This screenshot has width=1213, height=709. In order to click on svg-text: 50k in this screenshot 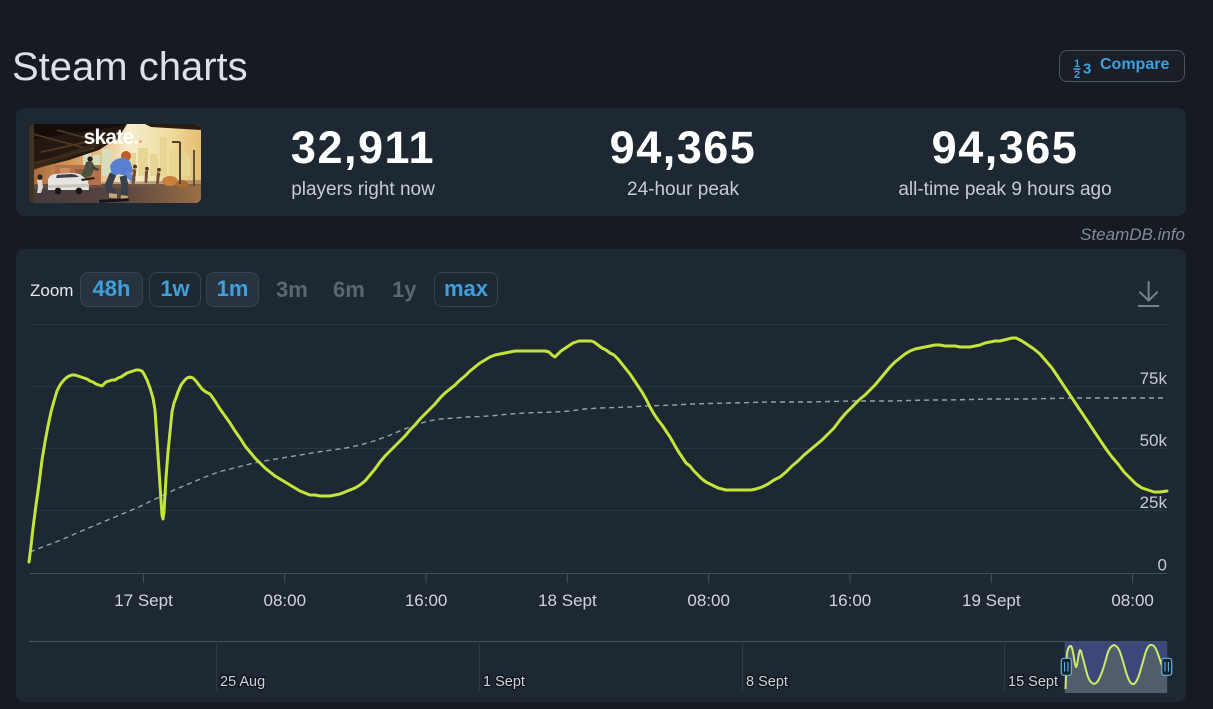, I will do `click(1154, 440)`.